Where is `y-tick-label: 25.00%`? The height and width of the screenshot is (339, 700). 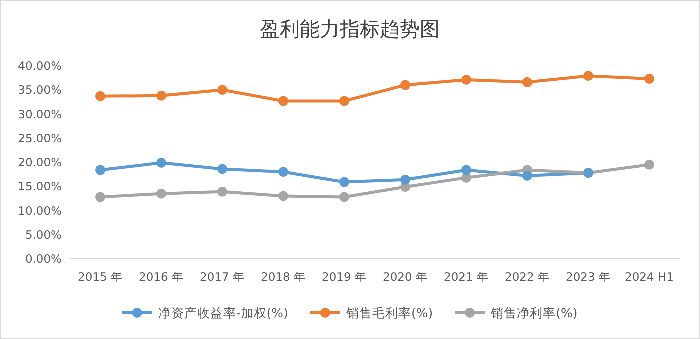 y-tick-label: 25.00% is located at coordinates (40, 138).